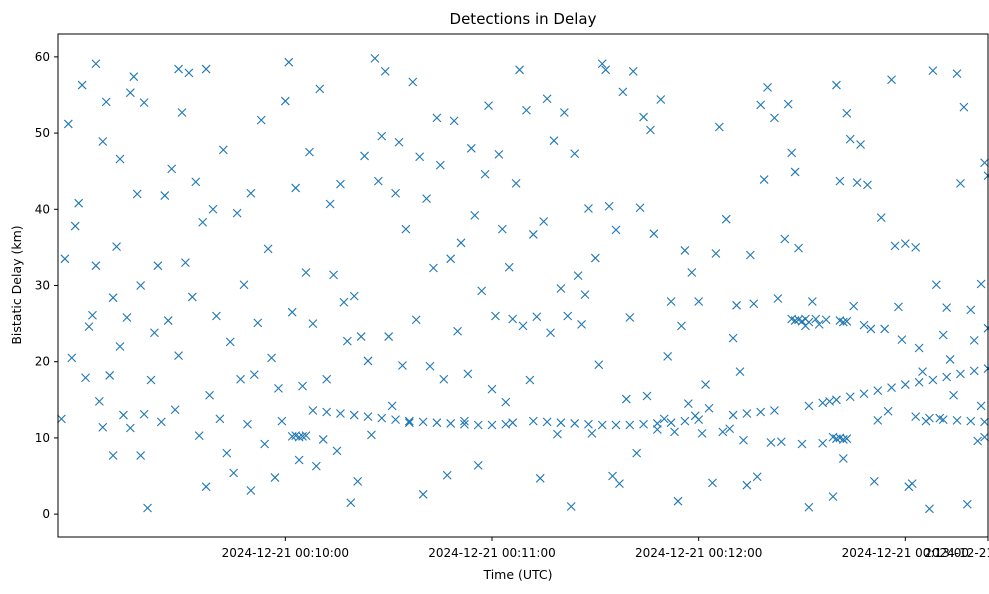  I want to click on y-tick-label: 60, so click(42, 57).